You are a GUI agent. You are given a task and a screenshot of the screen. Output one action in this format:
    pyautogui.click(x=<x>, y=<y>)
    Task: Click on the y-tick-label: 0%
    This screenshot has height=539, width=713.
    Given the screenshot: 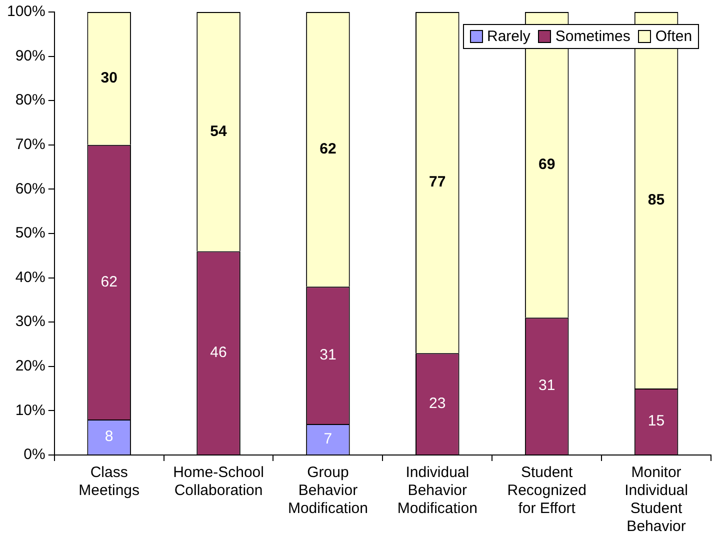 What is the action you would take?
    pyautogui.click(x=35, y=455)
    